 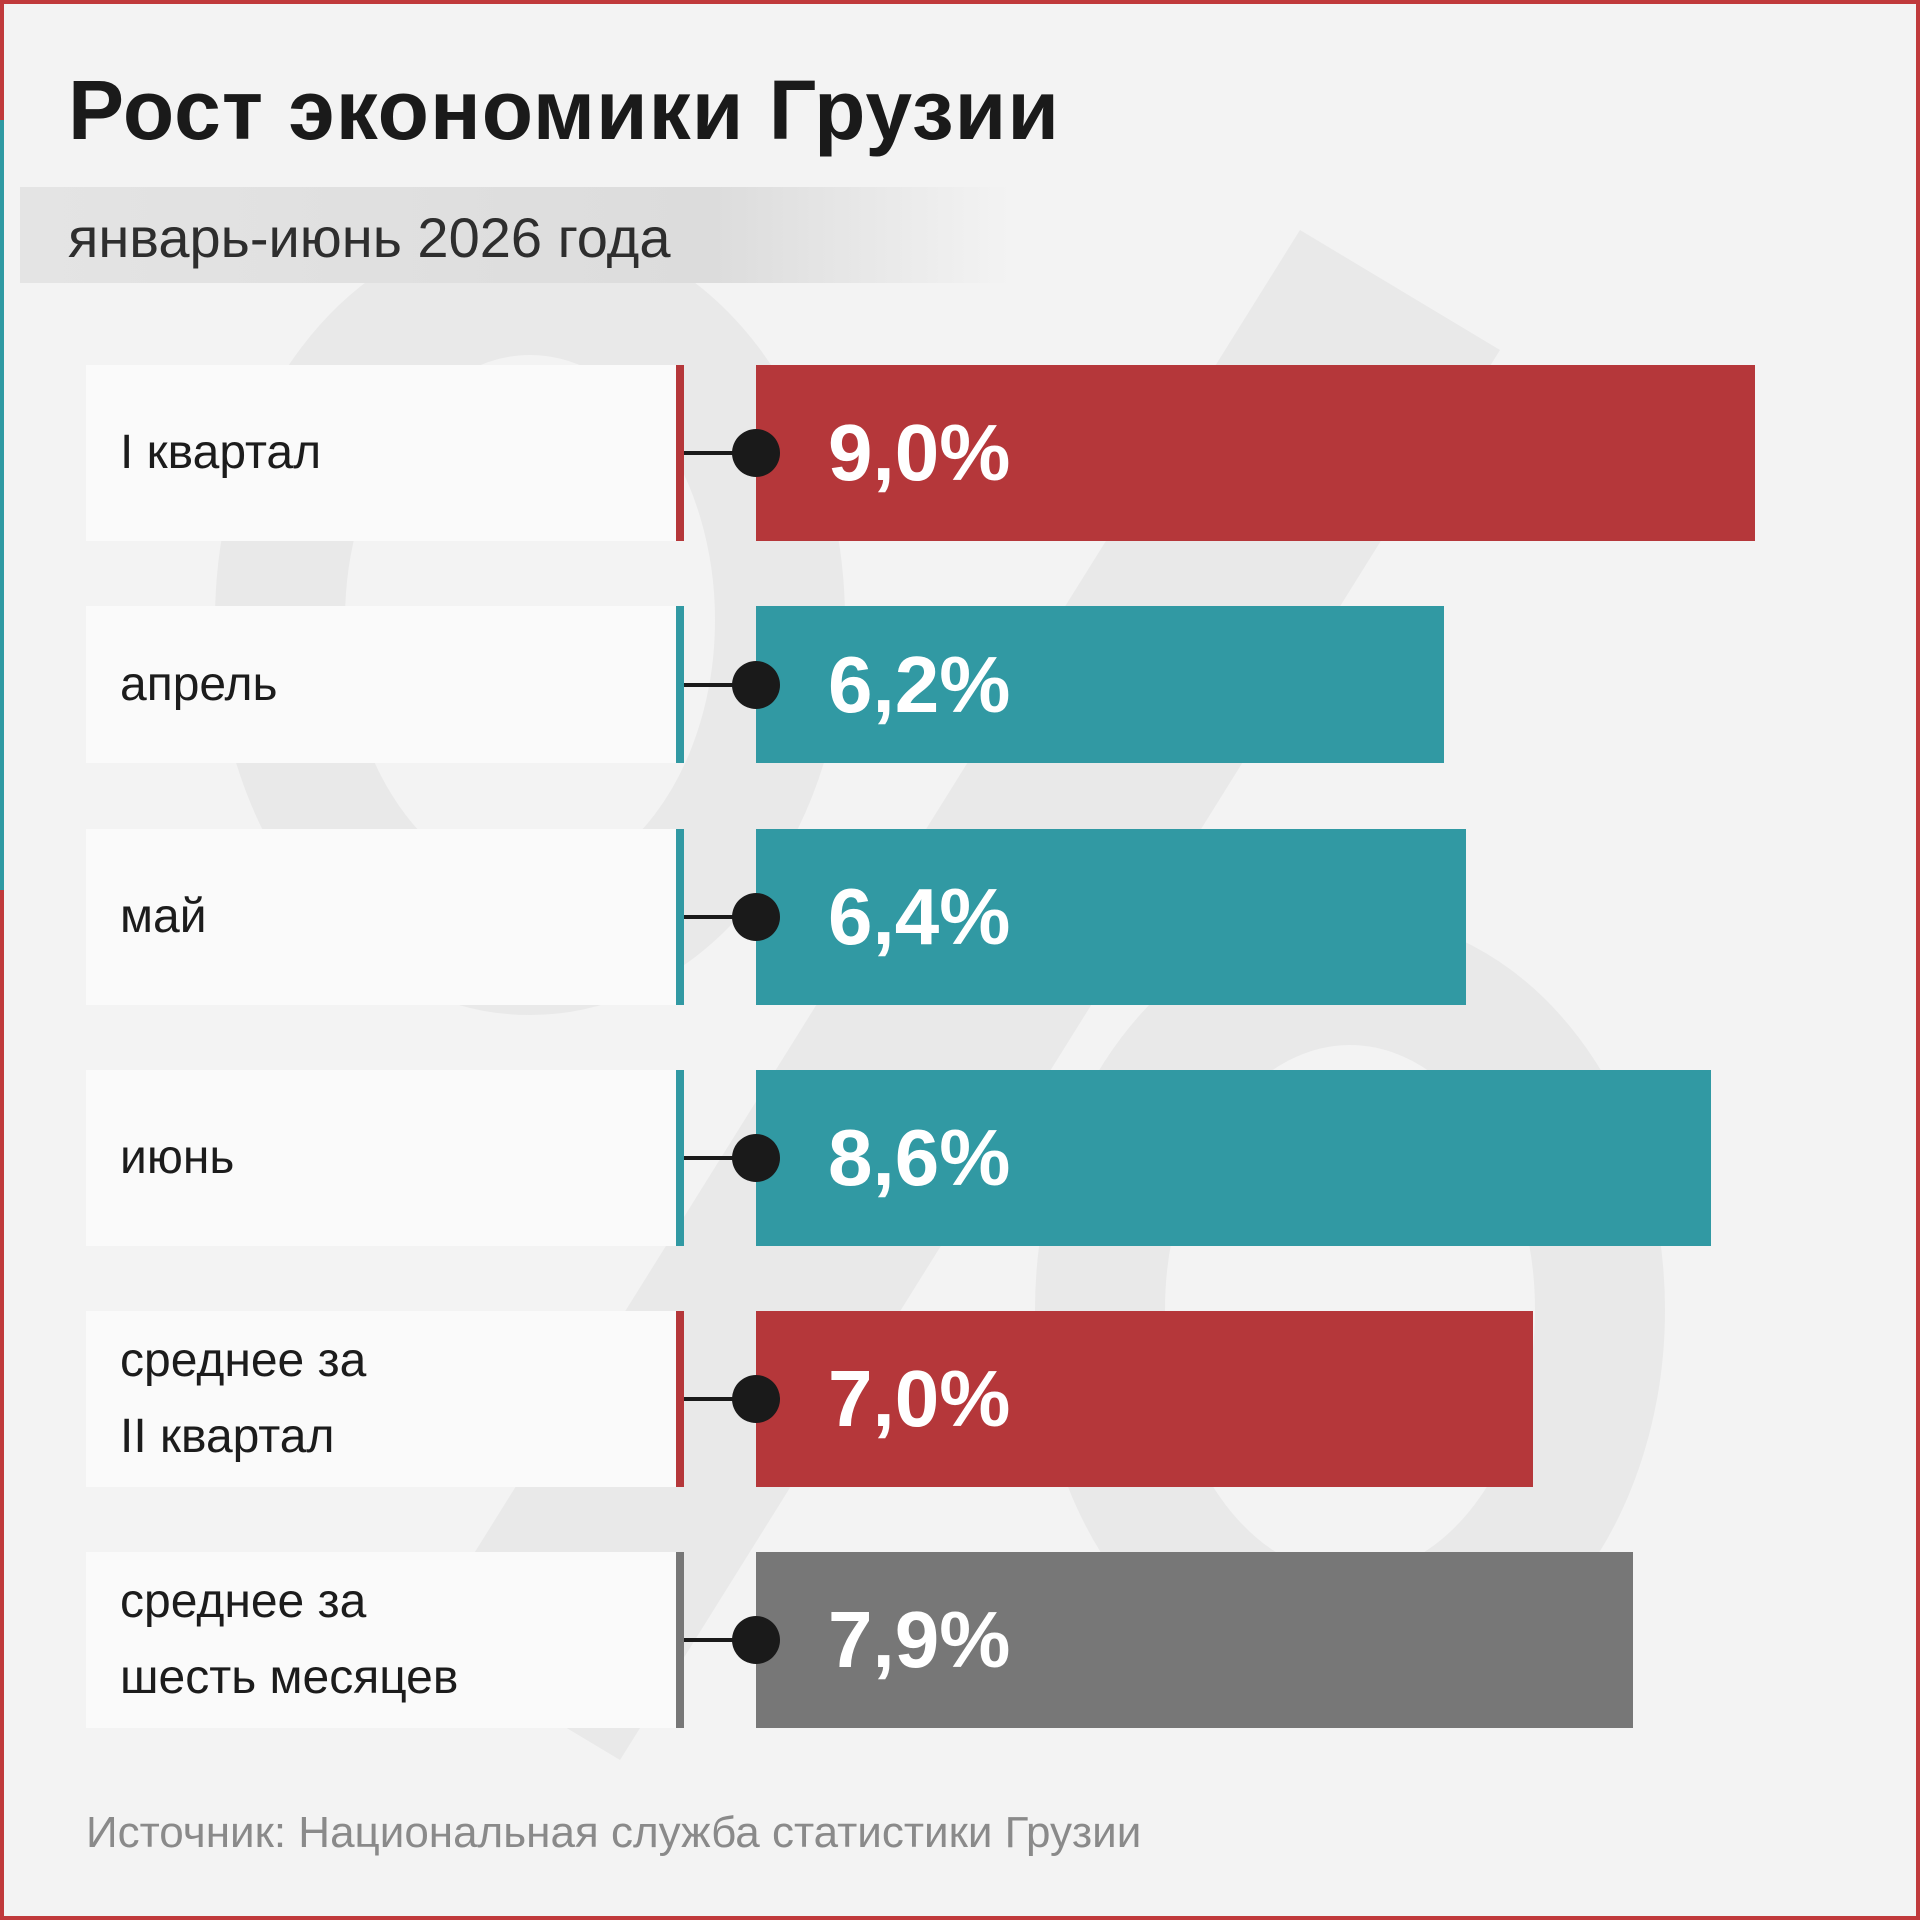 I want to click on subtitle-band, so click(x=515, y=235).